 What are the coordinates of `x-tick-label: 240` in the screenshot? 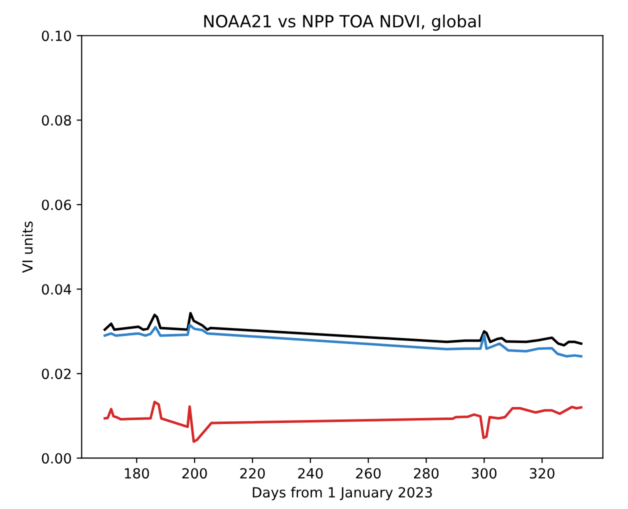 It's located at (310, 473).